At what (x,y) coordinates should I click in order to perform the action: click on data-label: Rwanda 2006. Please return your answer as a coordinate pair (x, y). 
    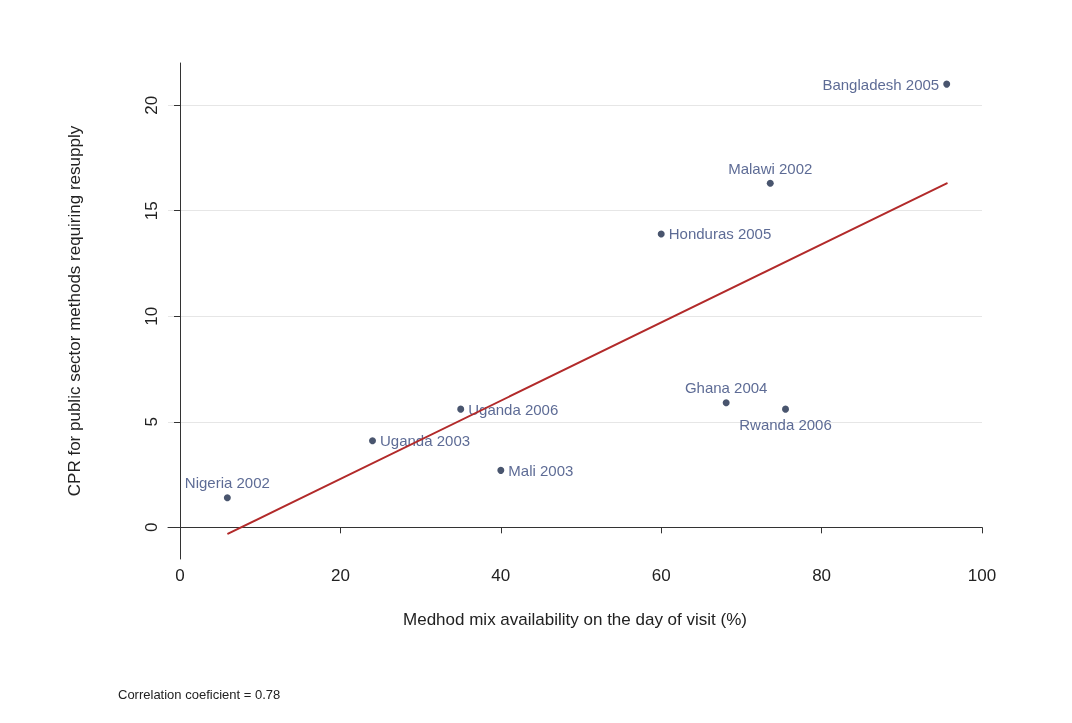
    Looking at the image, I should click on (785, 424).